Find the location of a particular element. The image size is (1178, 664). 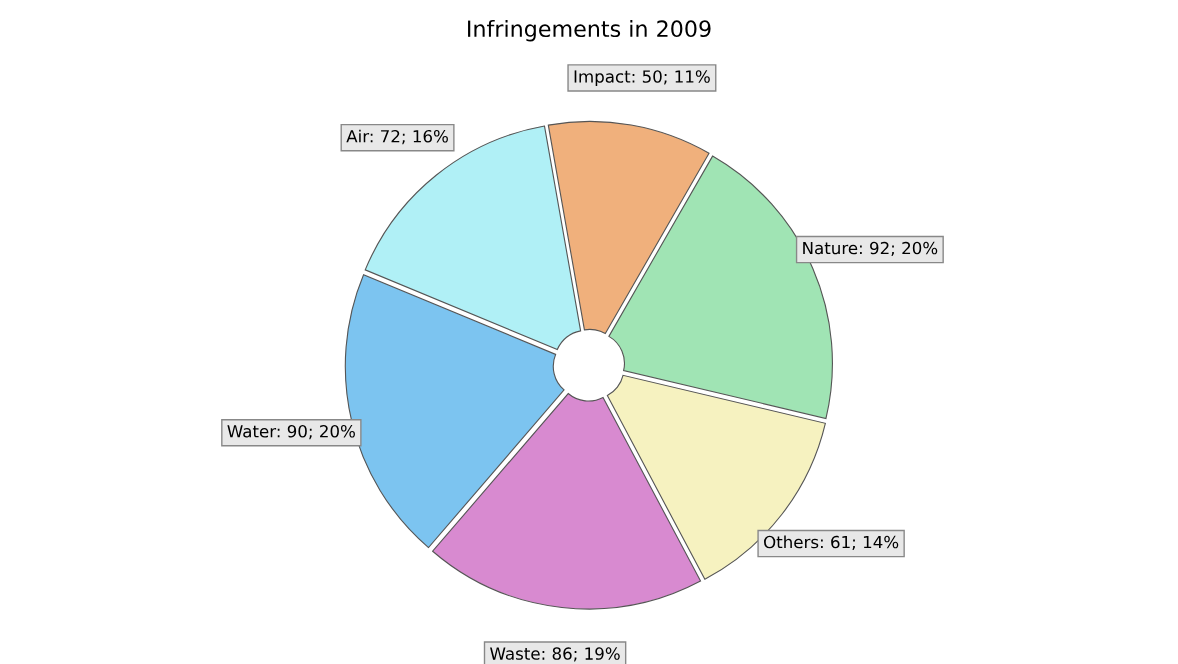

slice-label: Others: 61; 14% is located at coordinates (831, 543).